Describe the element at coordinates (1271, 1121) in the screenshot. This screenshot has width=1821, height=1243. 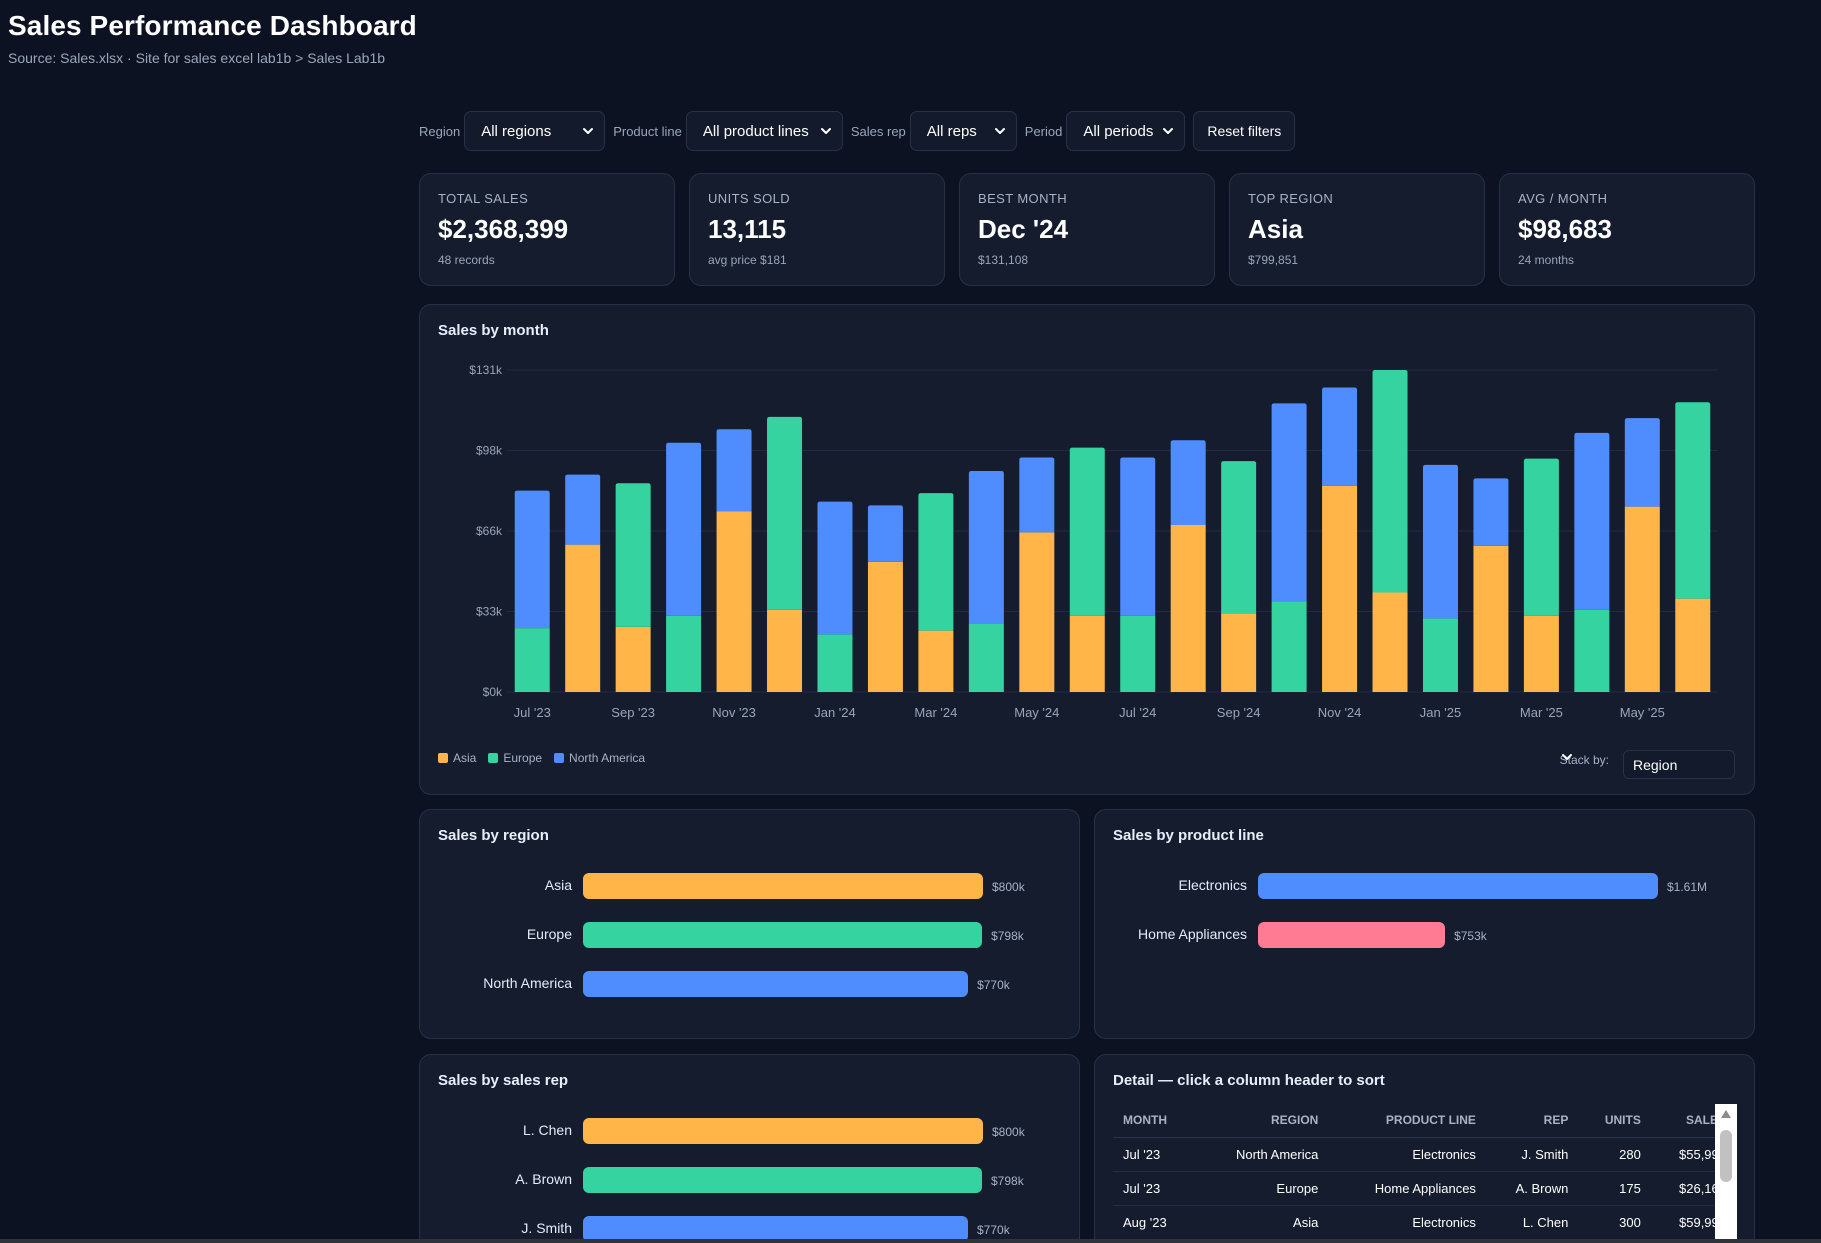
I see `column-header-region: REGION` at that location.